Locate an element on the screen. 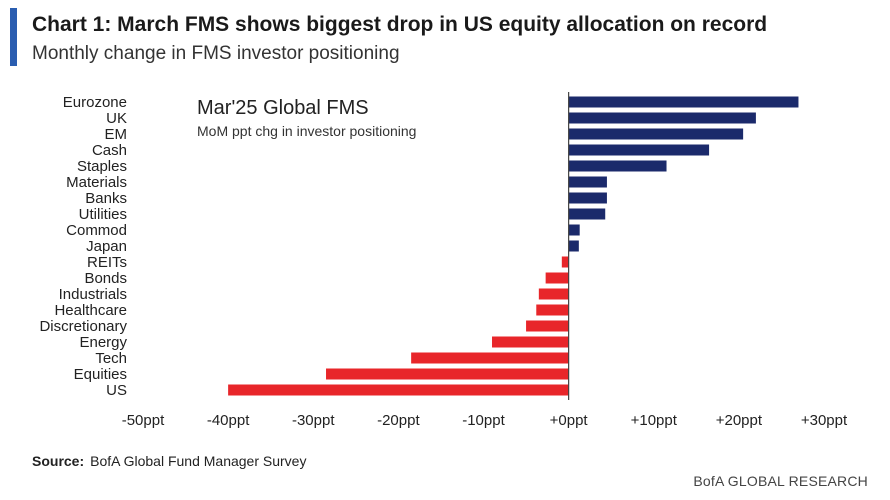 The image size is (890, 500). x-tick-label: -50ppt is located at coordinates (143, 420).